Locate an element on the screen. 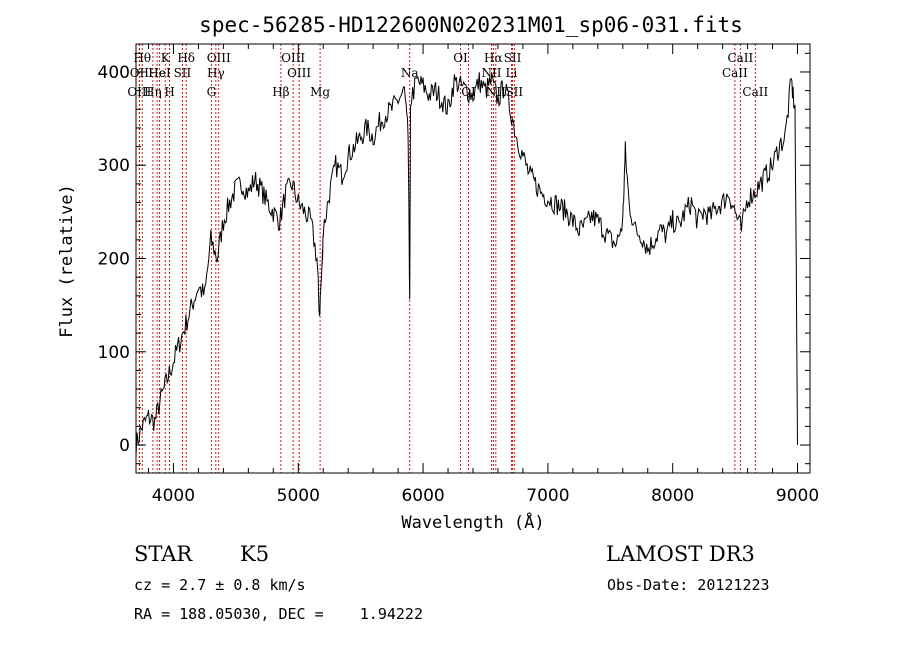  spectral-line-label: Hβ is located at coordinates (280, 92).